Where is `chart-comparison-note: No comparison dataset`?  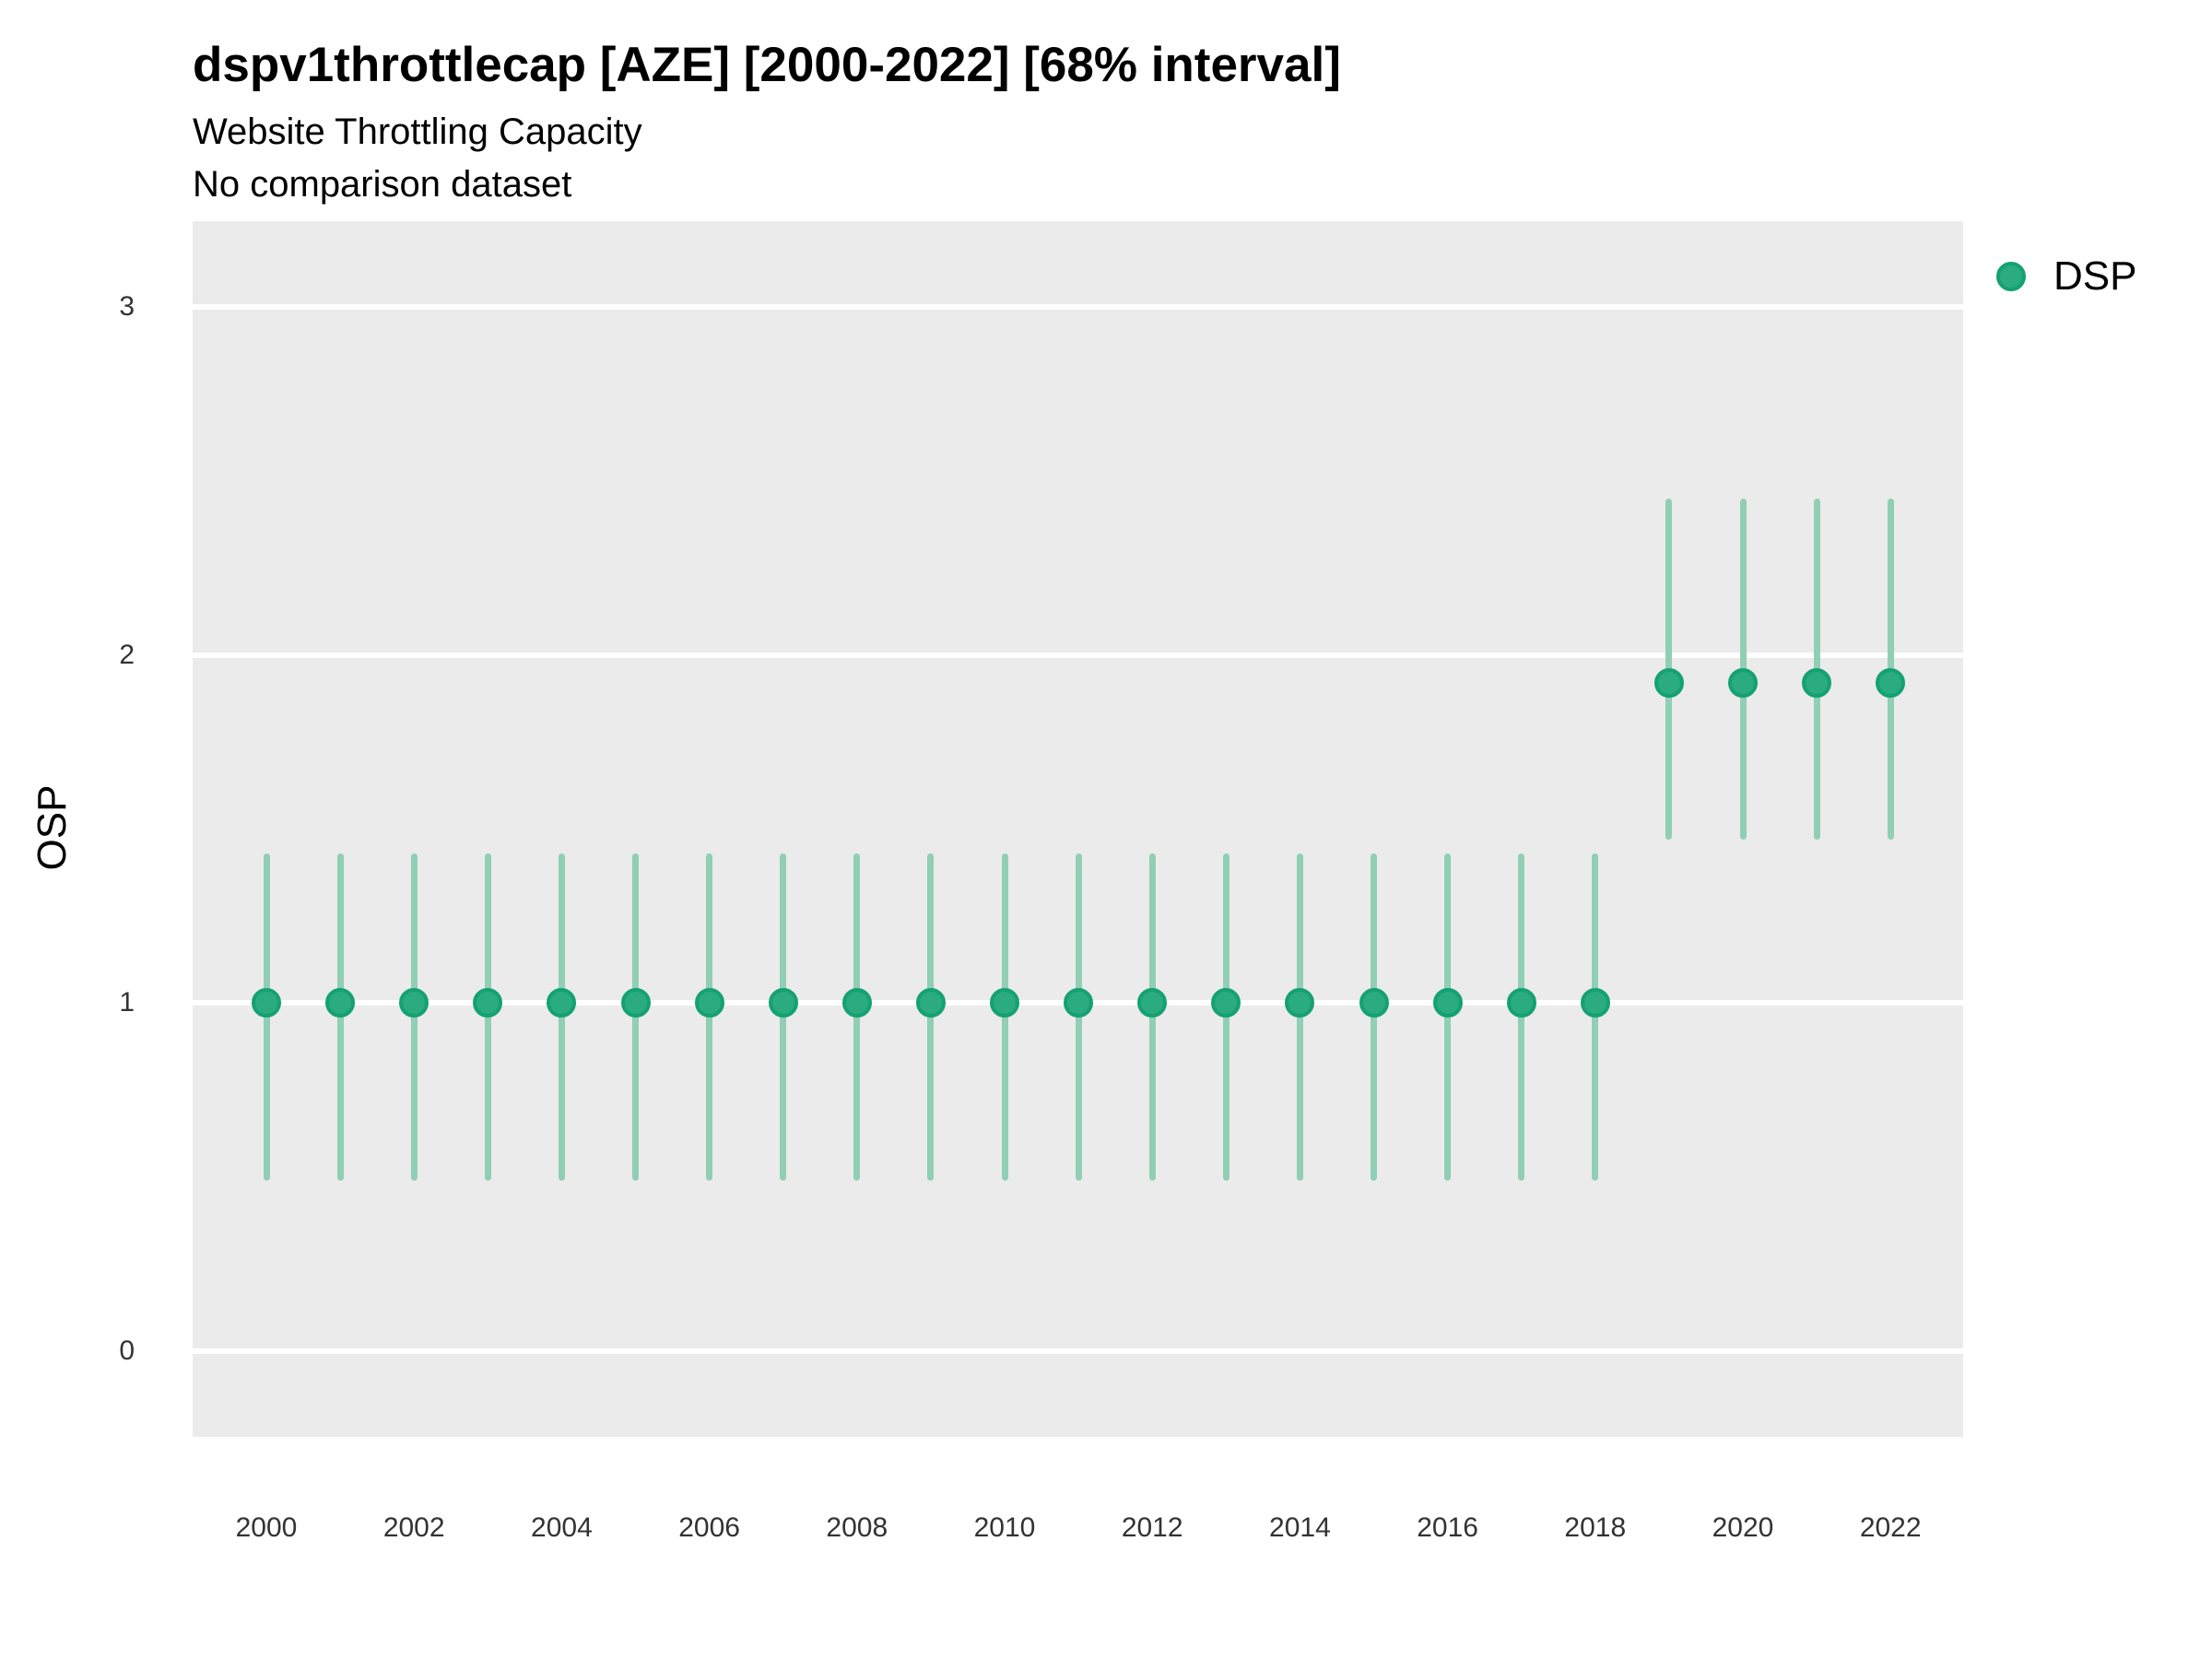 chart-comparison-note: No comparison dataset is located at coordinates (382, 184).